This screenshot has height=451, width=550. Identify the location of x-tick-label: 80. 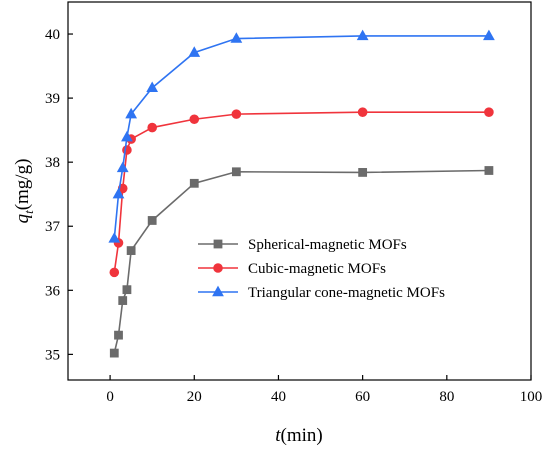
(446, 397).